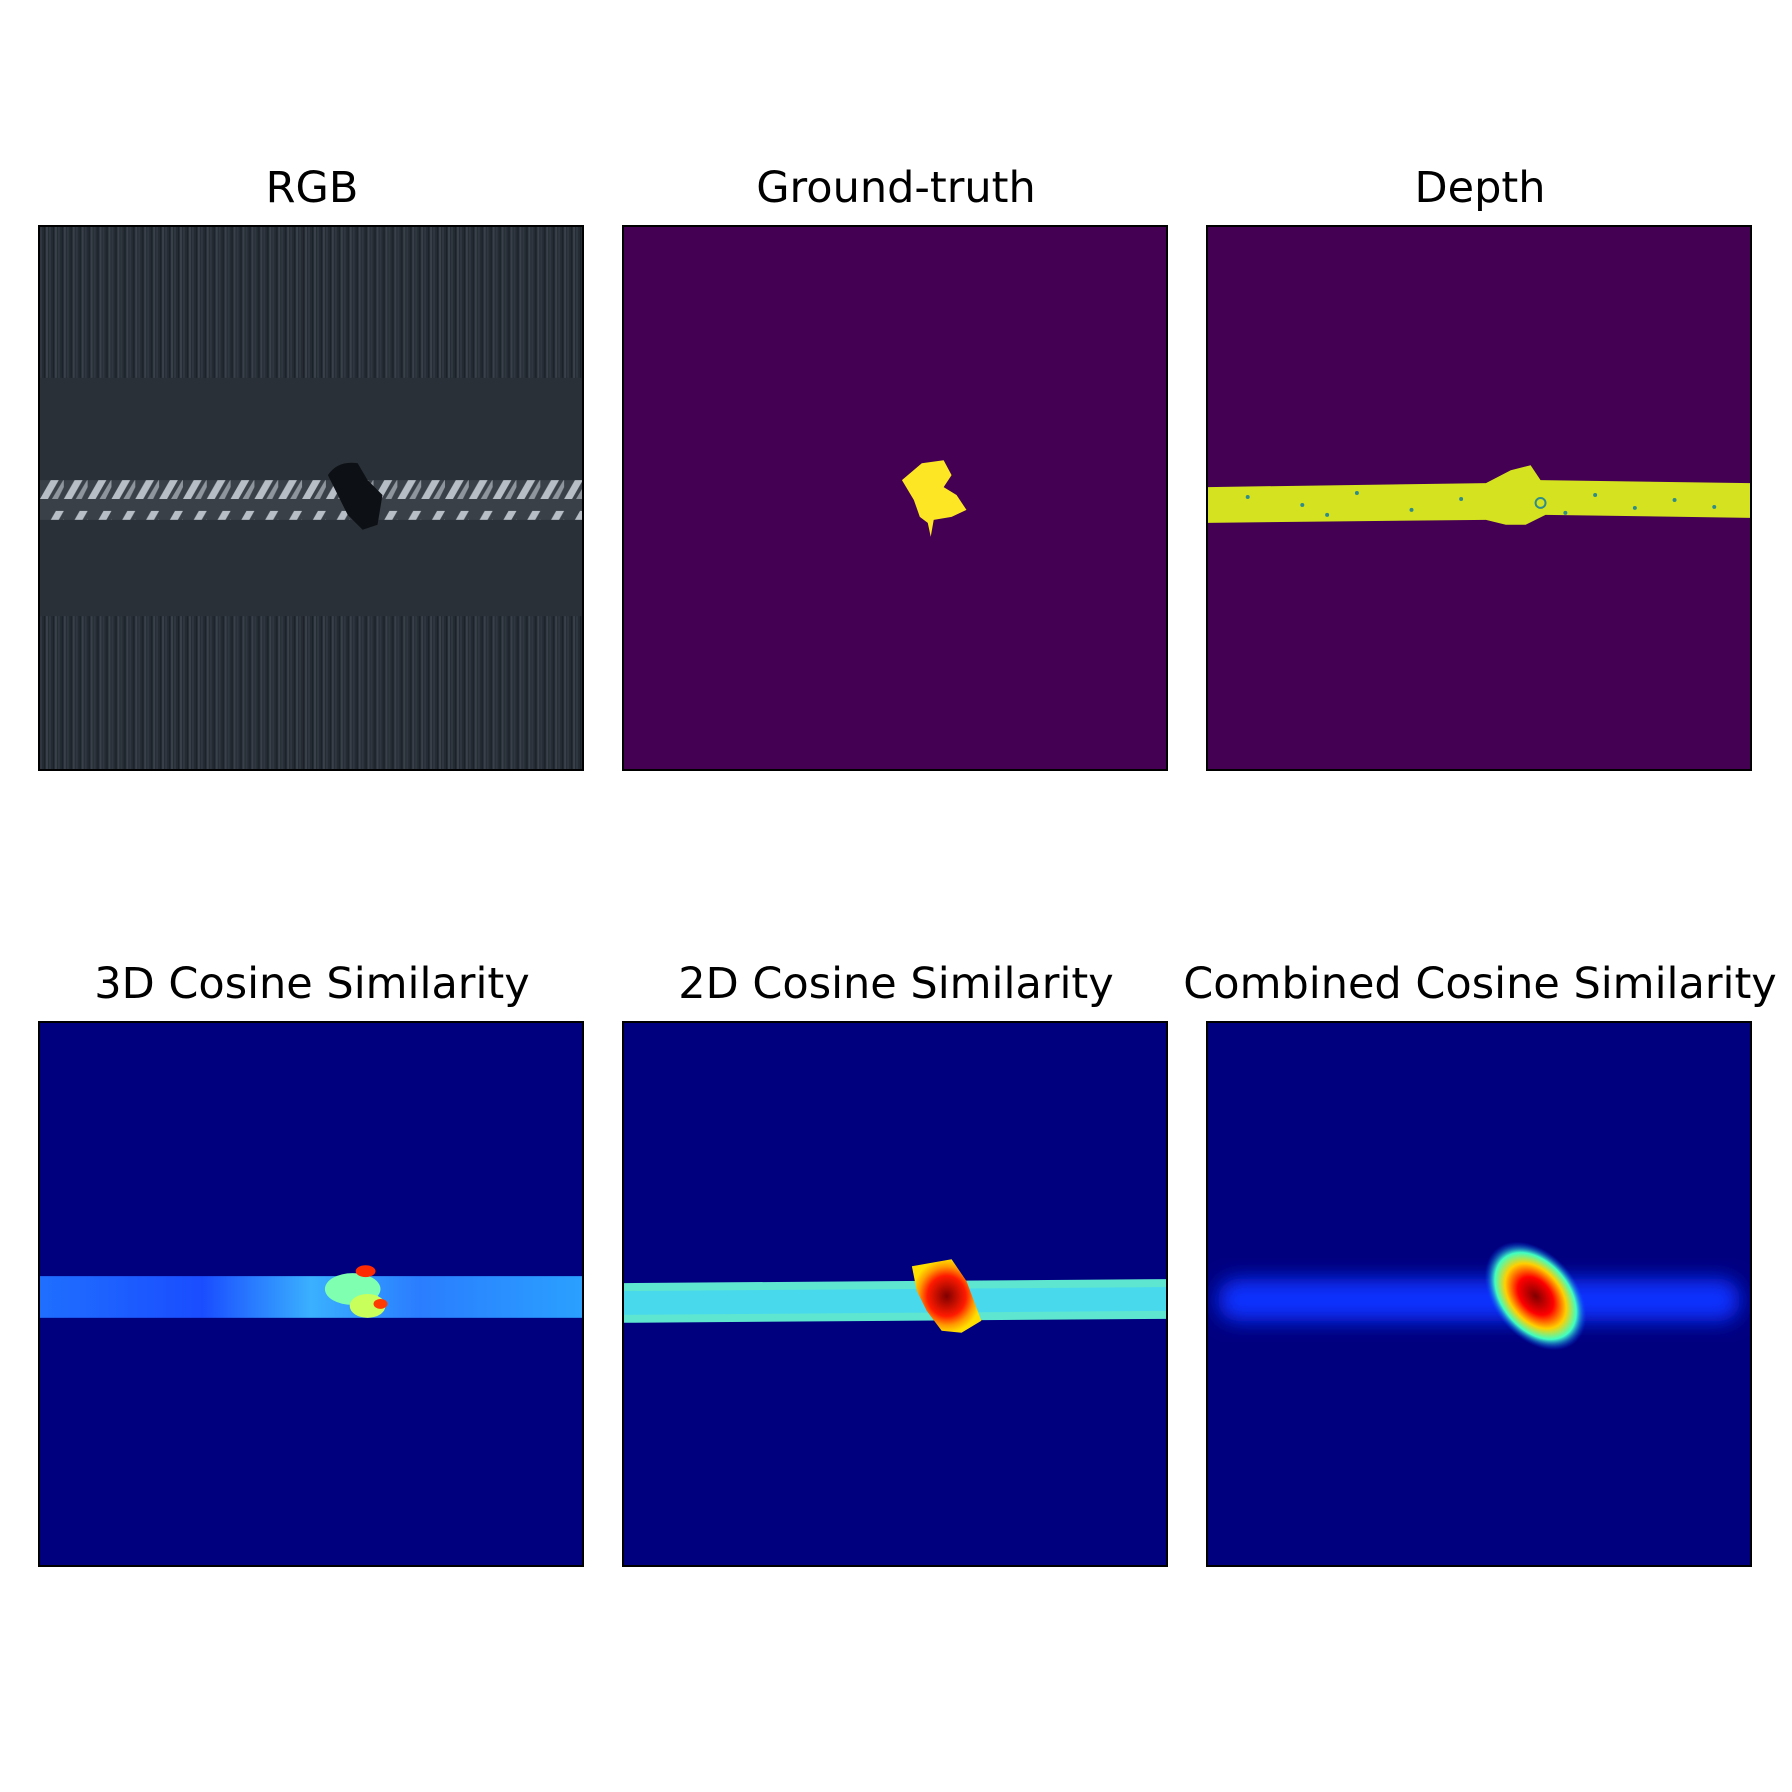 The image size is (1792, 1792). I want to click on panel-title-ground-truth: Ground-truth, so click(896, 188).